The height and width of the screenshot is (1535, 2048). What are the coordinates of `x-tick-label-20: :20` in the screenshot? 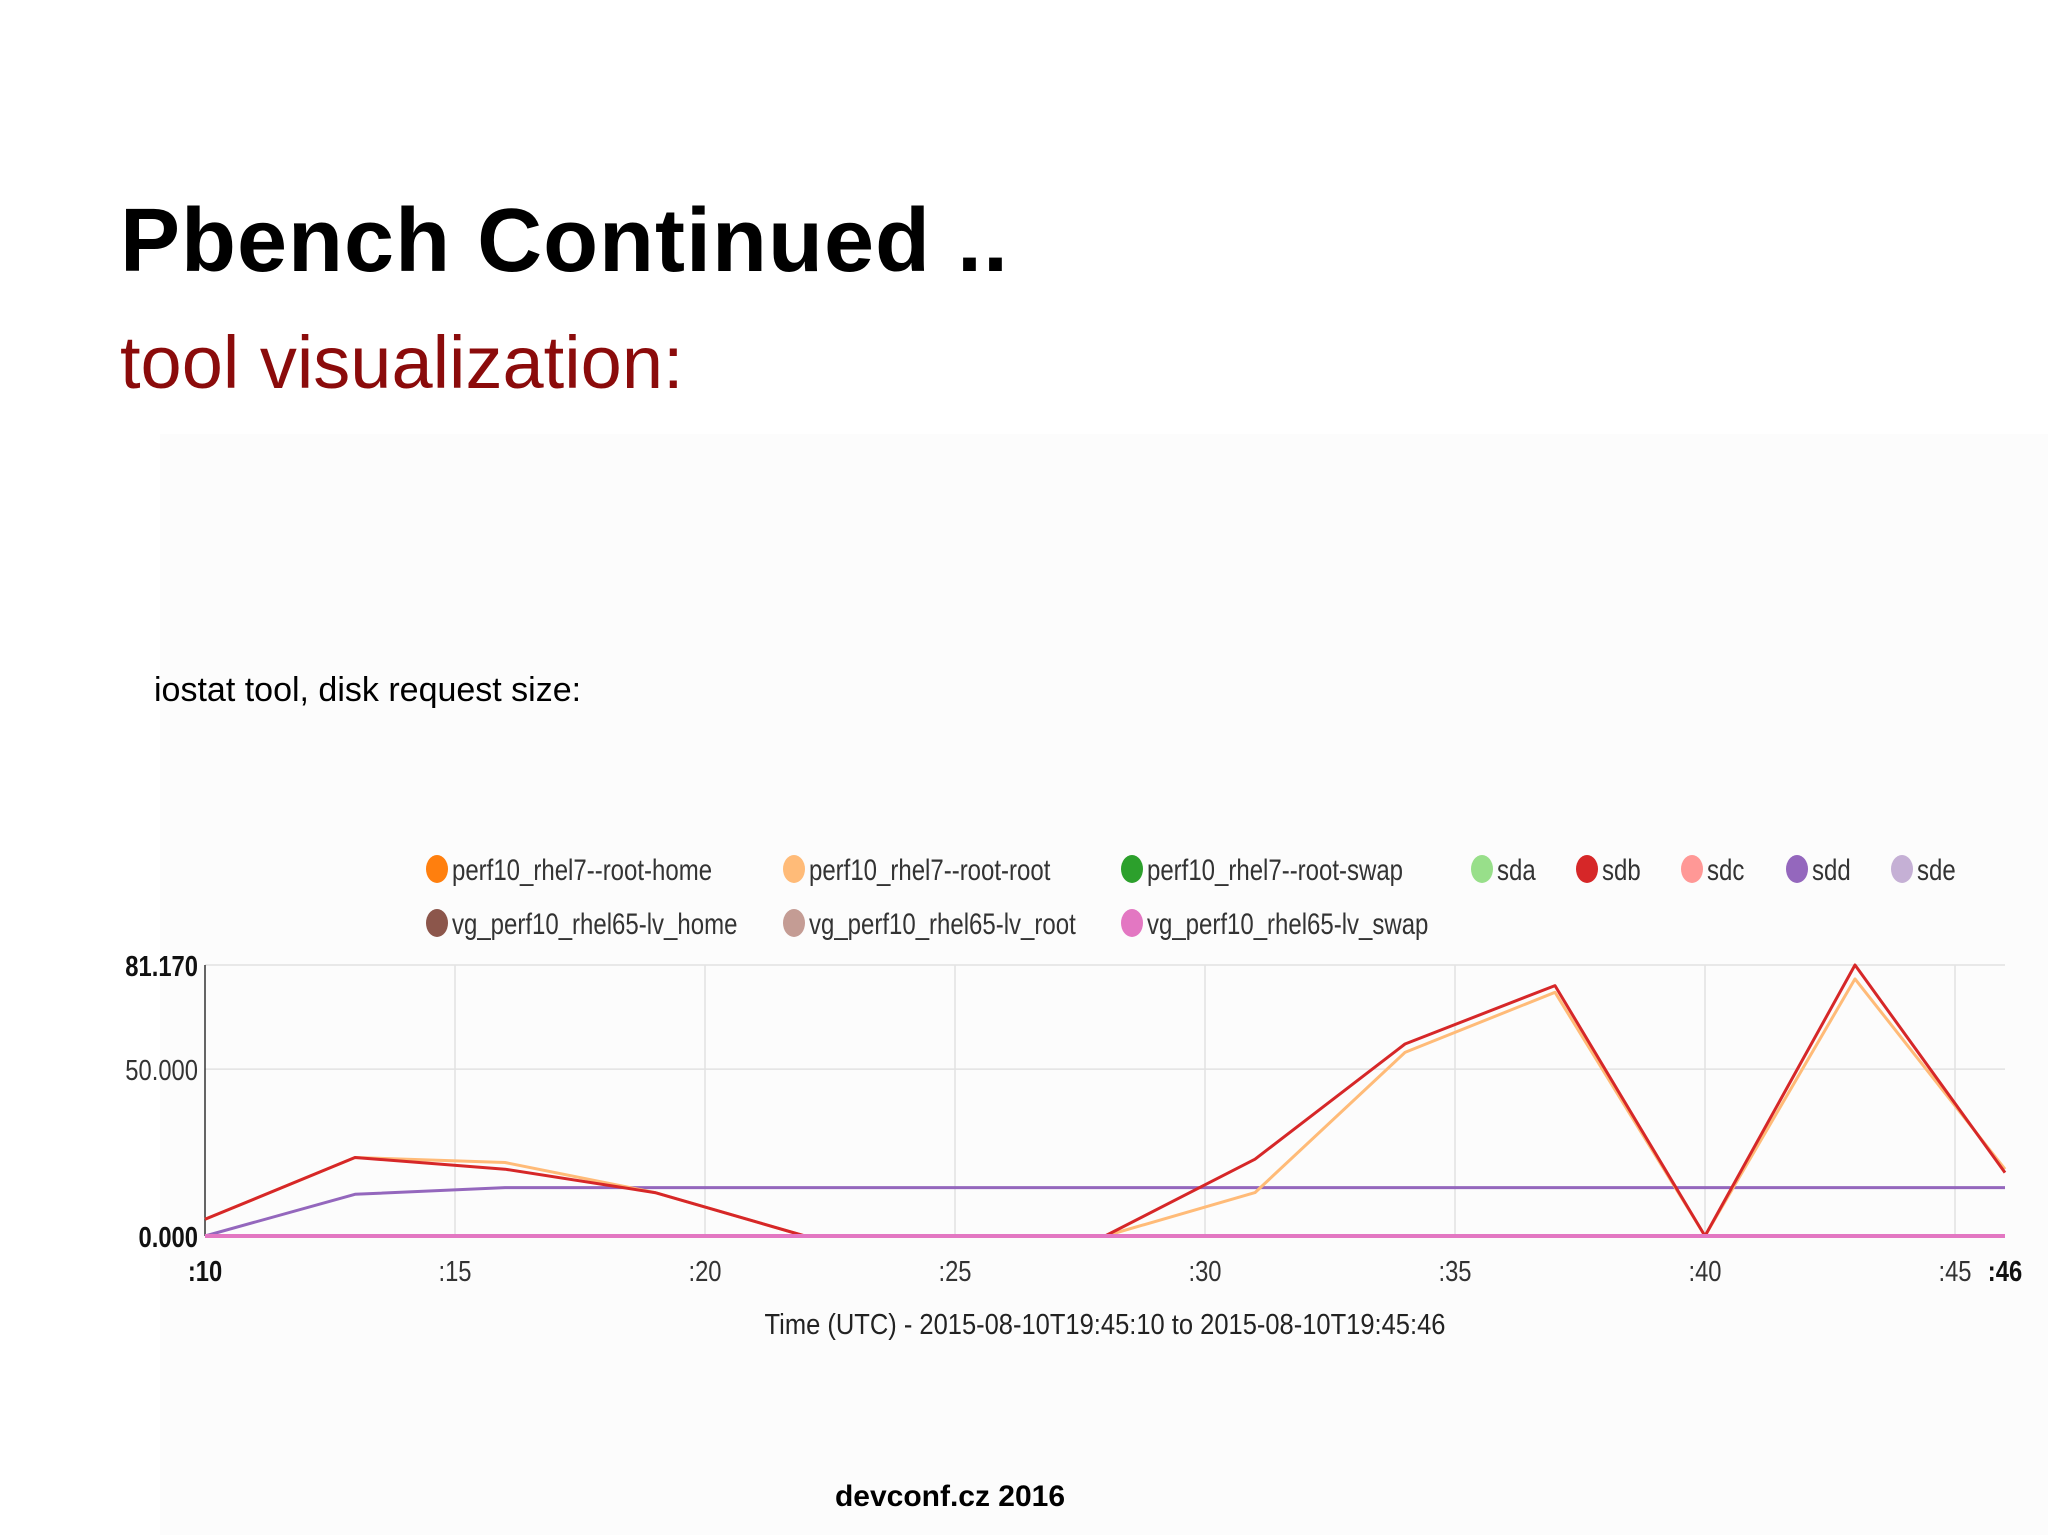 It's located at (704, 1271).